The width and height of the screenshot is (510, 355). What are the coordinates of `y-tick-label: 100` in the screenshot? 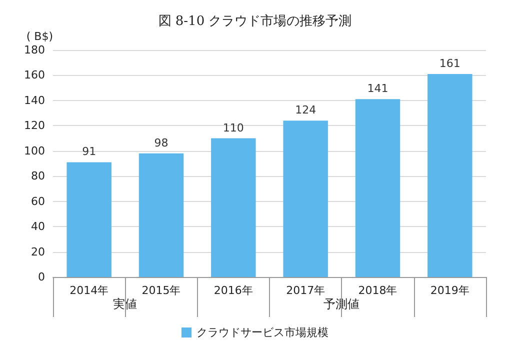 It's located at (34, 151).